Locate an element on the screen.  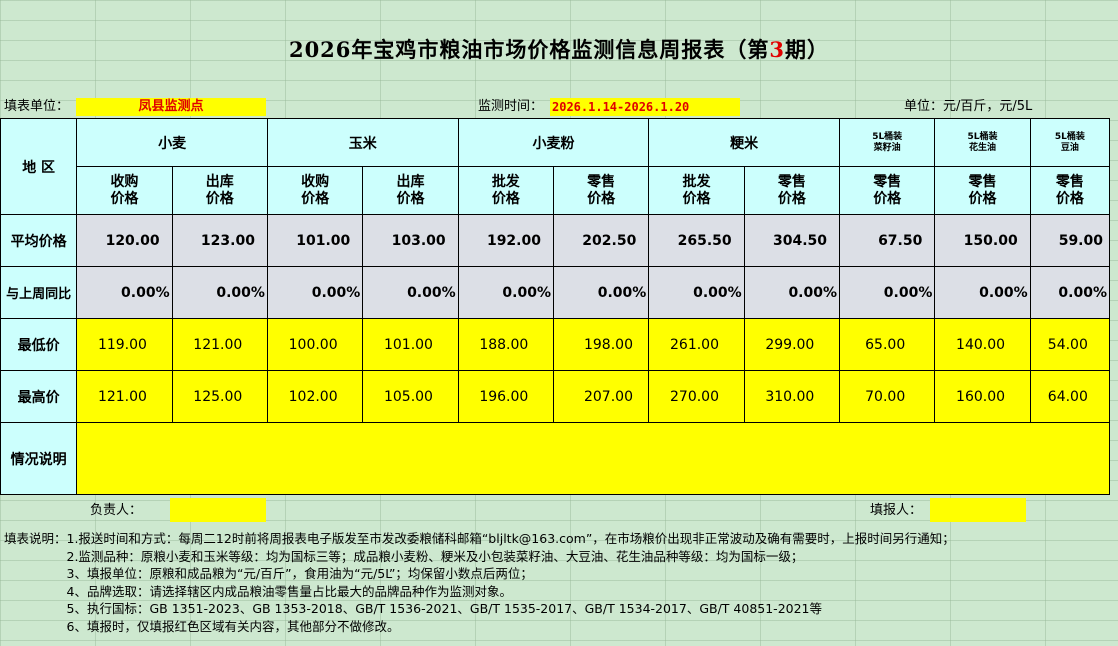
group-soybean-oil: 5L桶装 豆油 is located at coordinates (1070, 142).